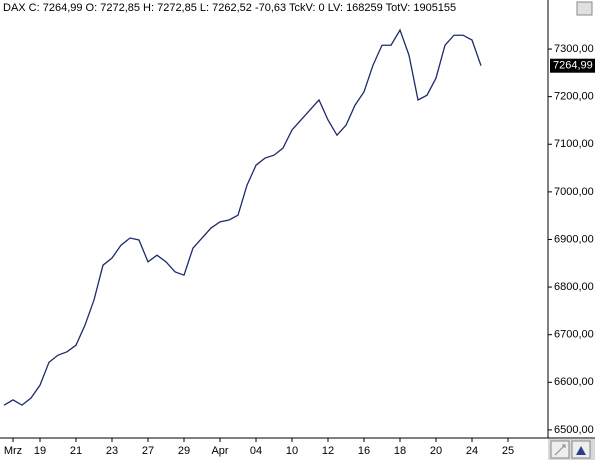 The width and height of the screenshot is (595, 460). Describe the element at coordinates (574, 49) in the screenshot. I see `y-tick-label: 7300,00` at that location.